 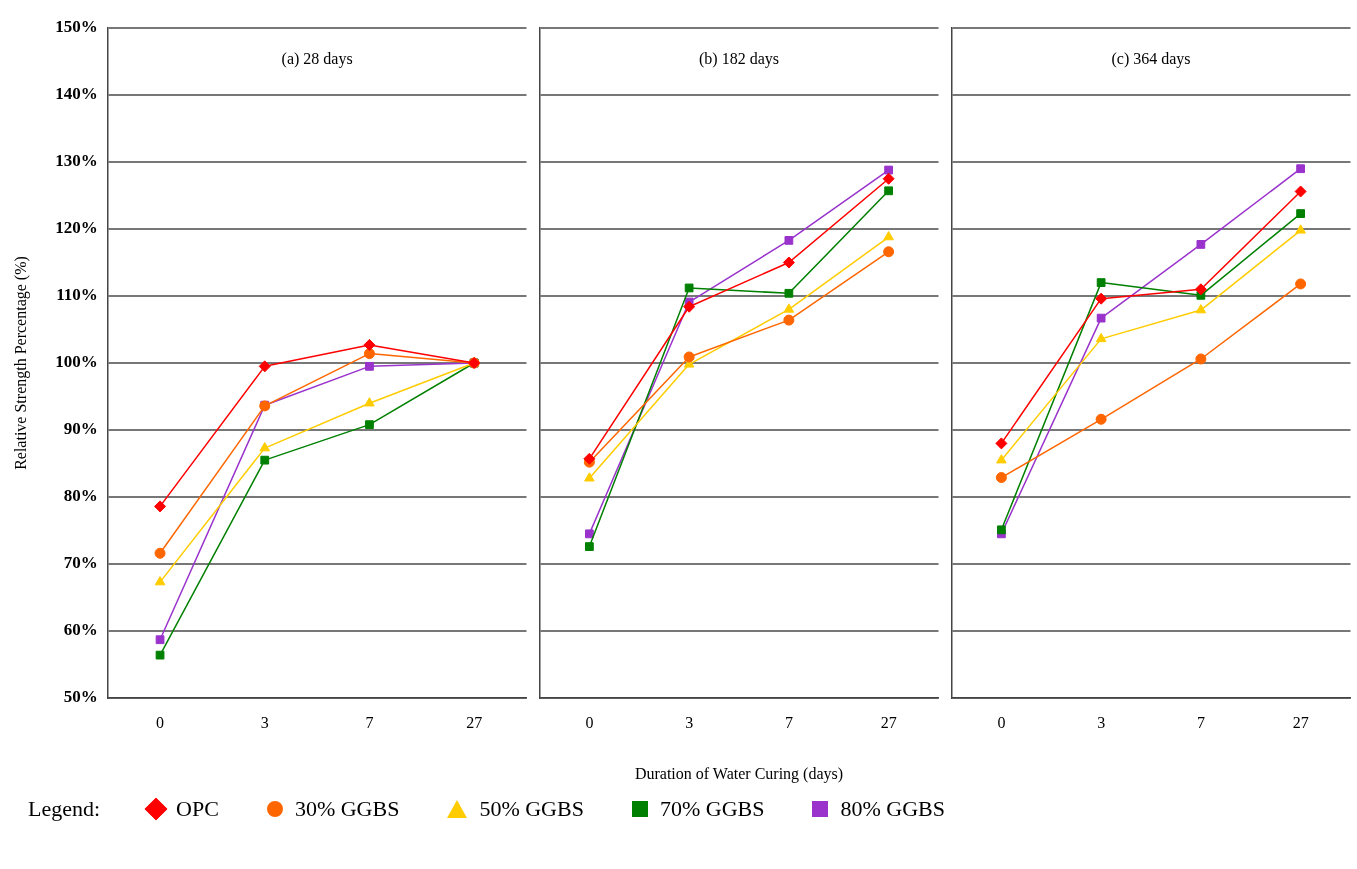 I want to click on y-tick-label: 60%, so click(x=80, y=630).